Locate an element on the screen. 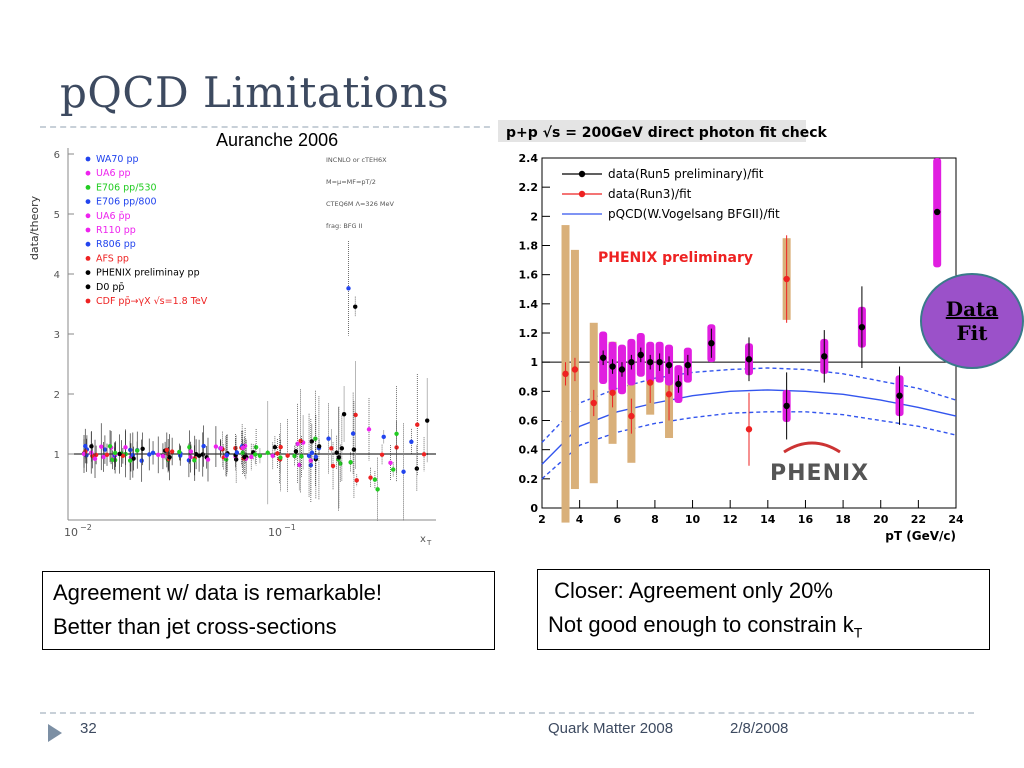 The image size is (1024, 768). x-tick-label: 16 is located at coordinates (806, 519).